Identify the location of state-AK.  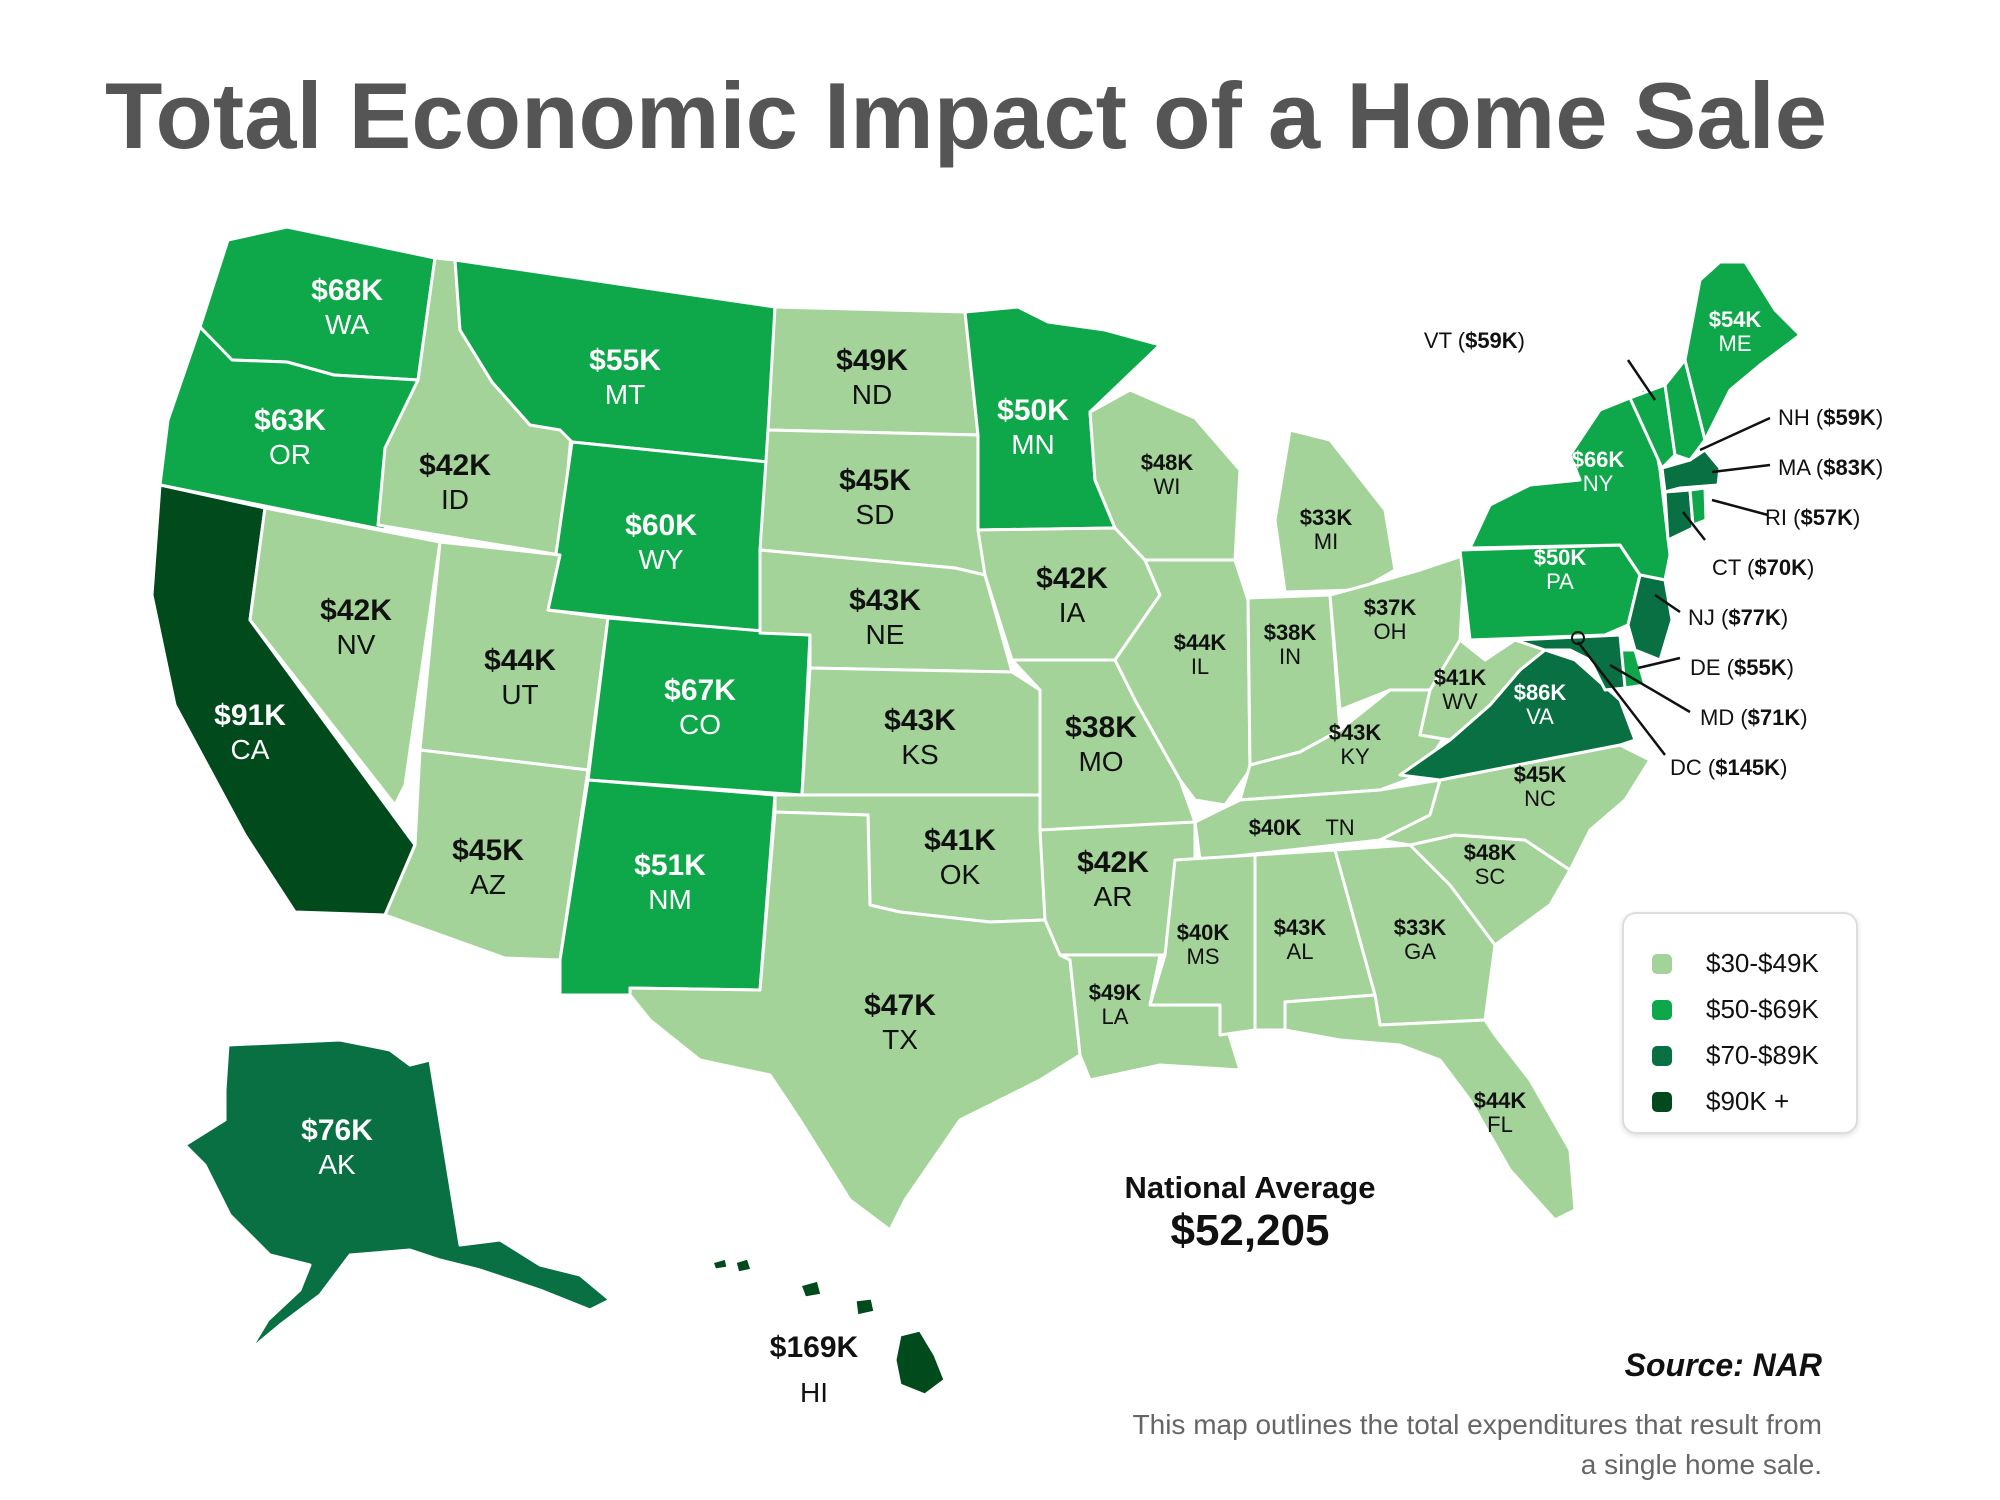
(397, 1195).